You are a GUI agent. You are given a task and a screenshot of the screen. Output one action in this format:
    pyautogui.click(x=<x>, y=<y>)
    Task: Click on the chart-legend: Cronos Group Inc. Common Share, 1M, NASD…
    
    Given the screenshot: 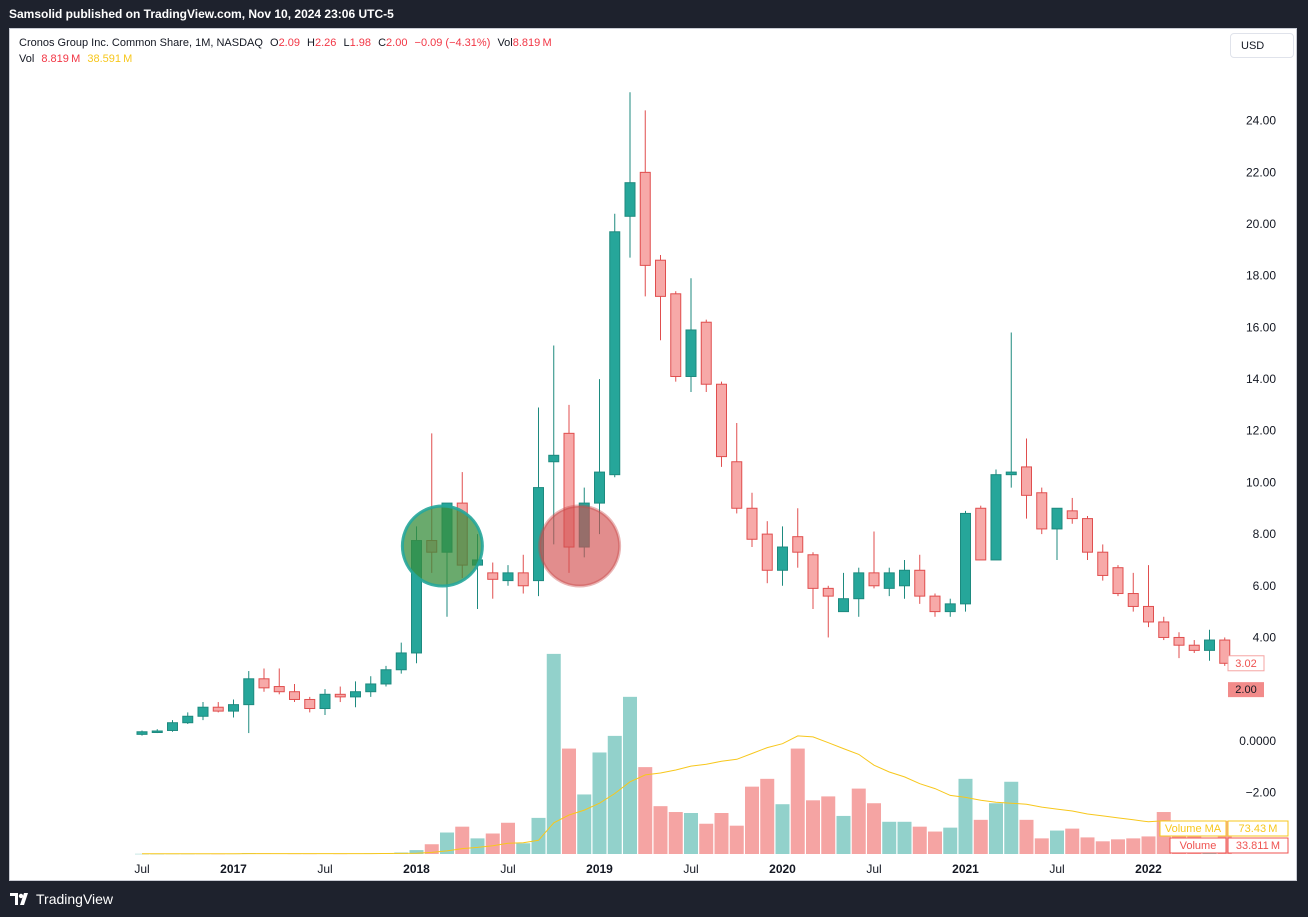 What is the action you would take?
    pyautogui.click(x=285, y=51)
    